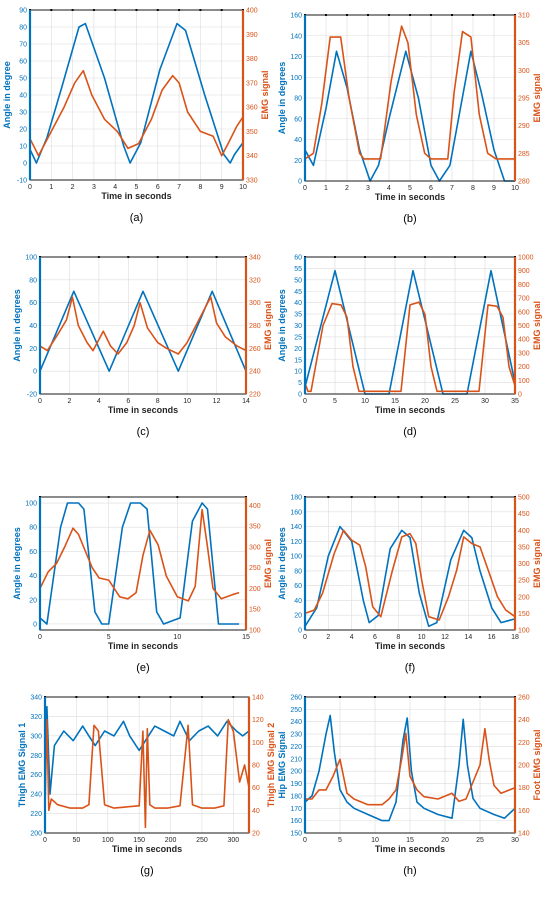  Describe the element at coordinates (246, 637) in the screenshot. I see `x-tick-label: 15` at that location.